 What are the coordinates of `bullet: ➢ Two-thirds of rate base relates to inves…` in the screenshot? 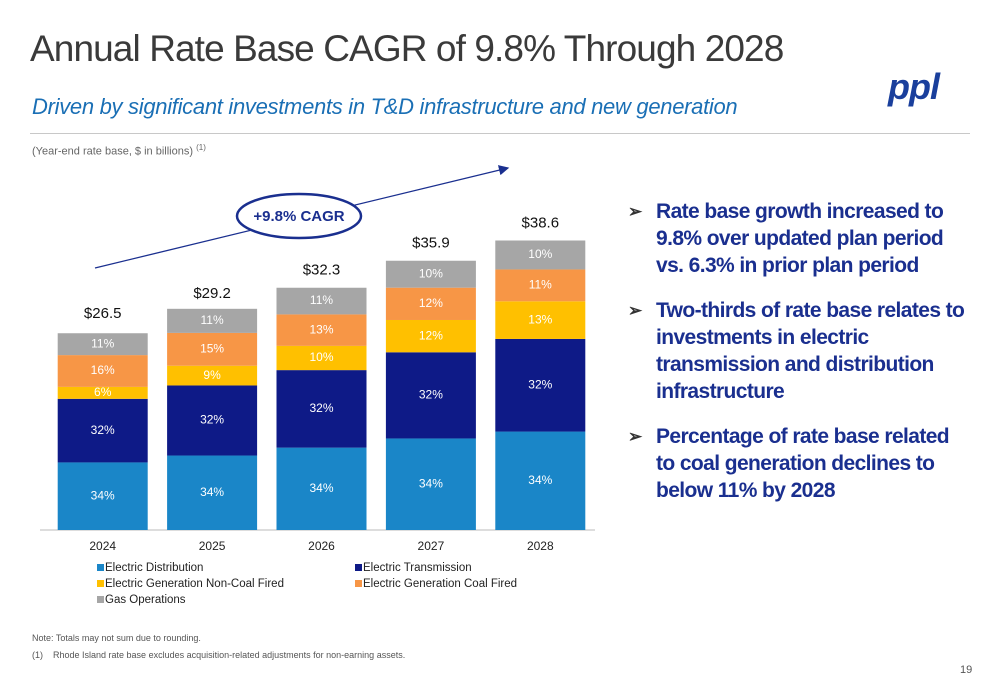 It's located at (796, 351).